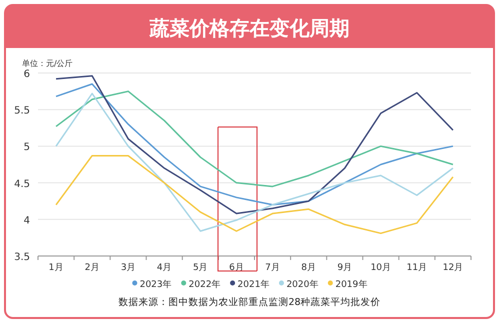  Describe the element at coordinates (27, 220) in the screenshot. I see `y-tick-label: 4` at that location.